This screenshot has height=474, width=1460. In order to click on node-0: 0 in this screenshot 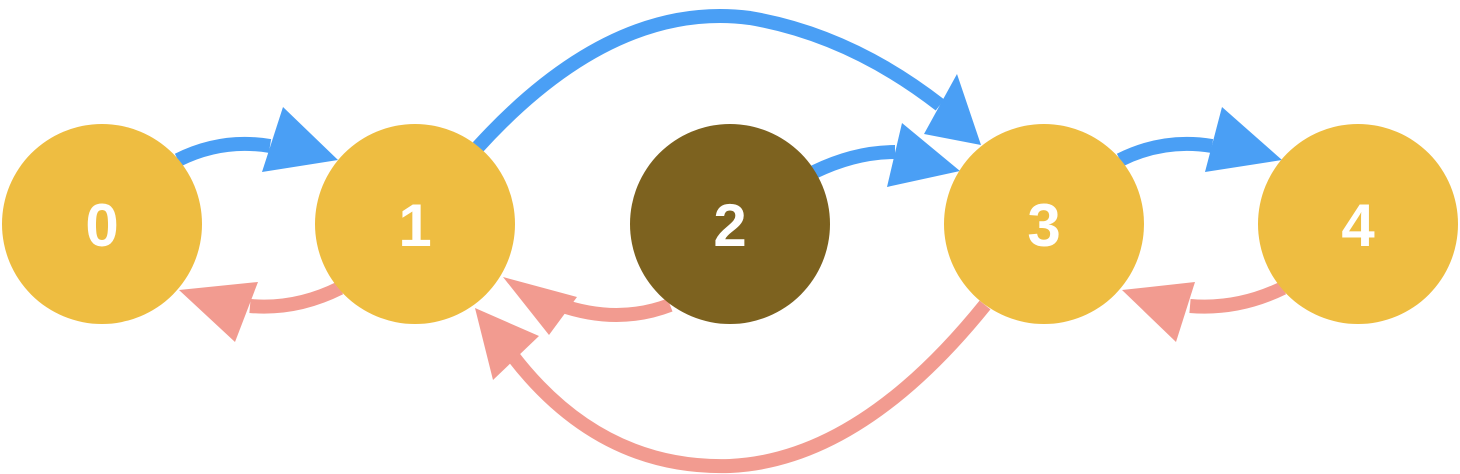, I will do `click(102, 224)`.